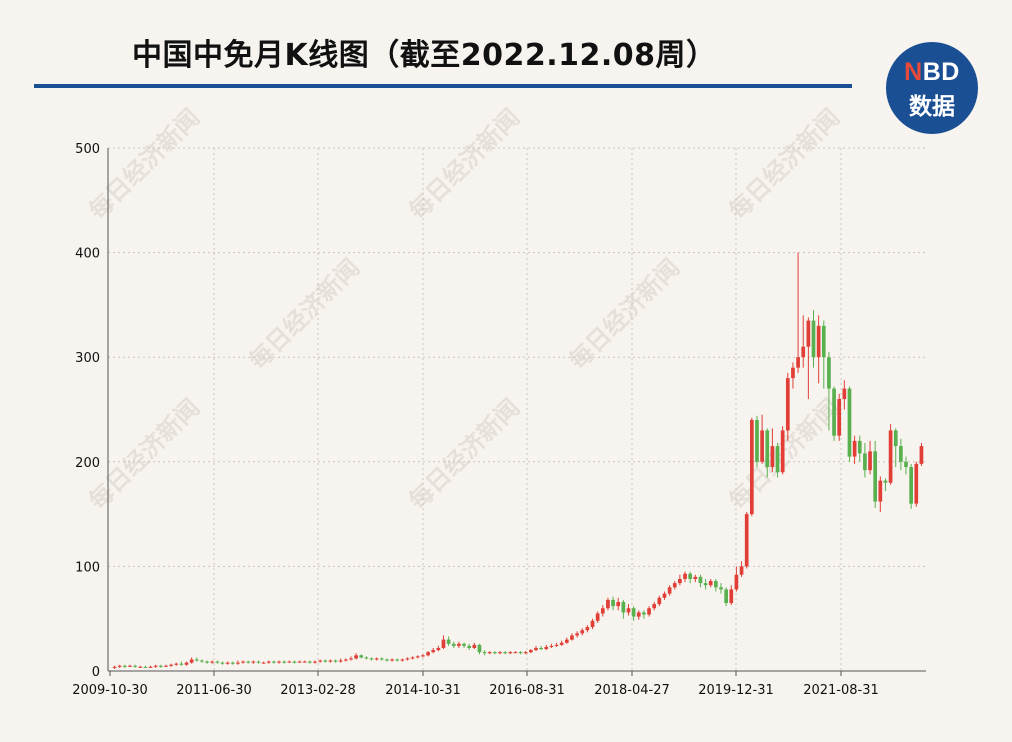  I want to click on x-tick-label: 2016-08-31, so click(527, 690).